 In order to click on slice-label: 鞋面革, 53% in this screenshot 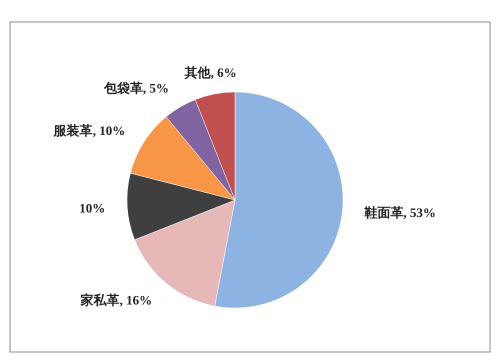, I will do `click(399, 212)`.